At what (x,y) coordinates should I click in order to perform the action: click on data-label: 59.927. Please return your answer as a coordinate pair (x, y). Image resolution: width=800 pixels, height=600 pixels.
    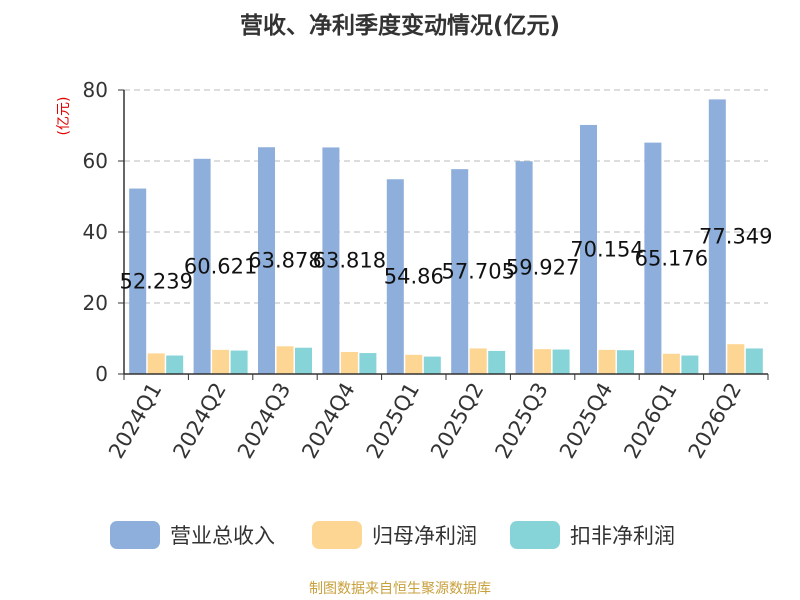
    Looking at the image, I should click on (542, 268).